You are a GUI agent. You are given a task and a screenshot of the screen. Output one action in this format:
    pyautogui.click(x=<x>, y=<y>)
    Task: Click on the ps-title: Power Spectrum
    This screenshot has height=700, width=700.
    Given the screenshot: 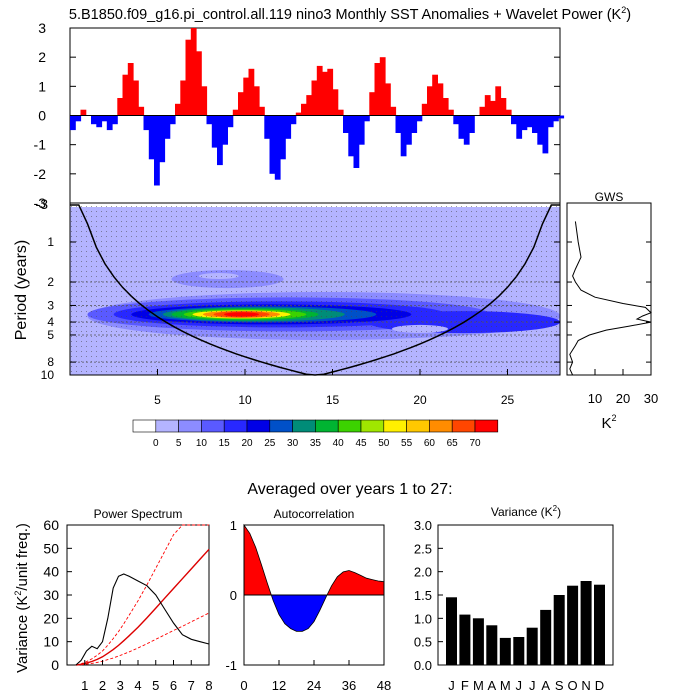 What is the action you would take?
    pyautogui.click(x=138, y=514)
    